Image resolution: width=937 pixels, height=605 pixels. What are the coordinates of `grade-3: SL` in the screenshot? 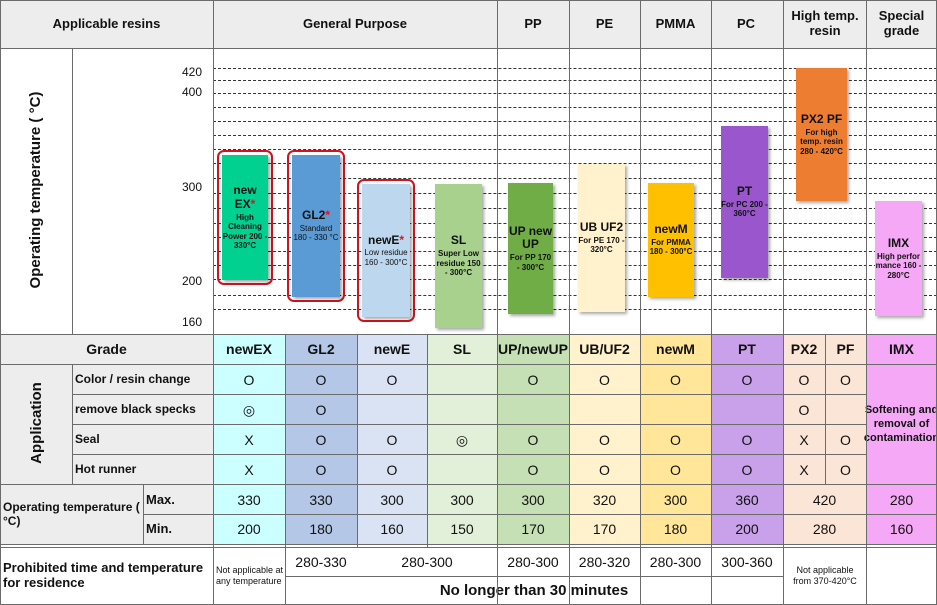 It's located at (462, 349).